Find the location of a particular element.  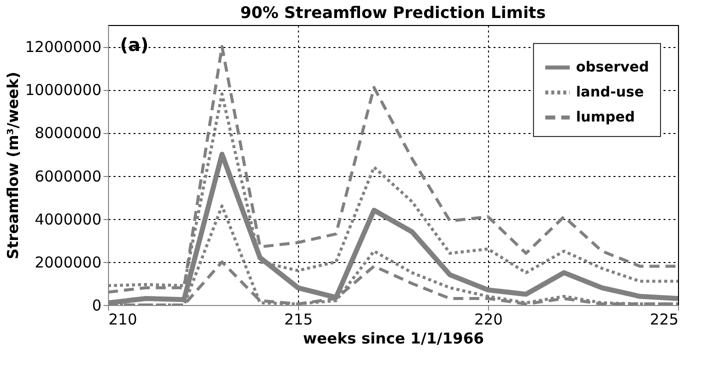

x-axis-title: weeks since 1/1/1966 is located at coordinates (393, 339).